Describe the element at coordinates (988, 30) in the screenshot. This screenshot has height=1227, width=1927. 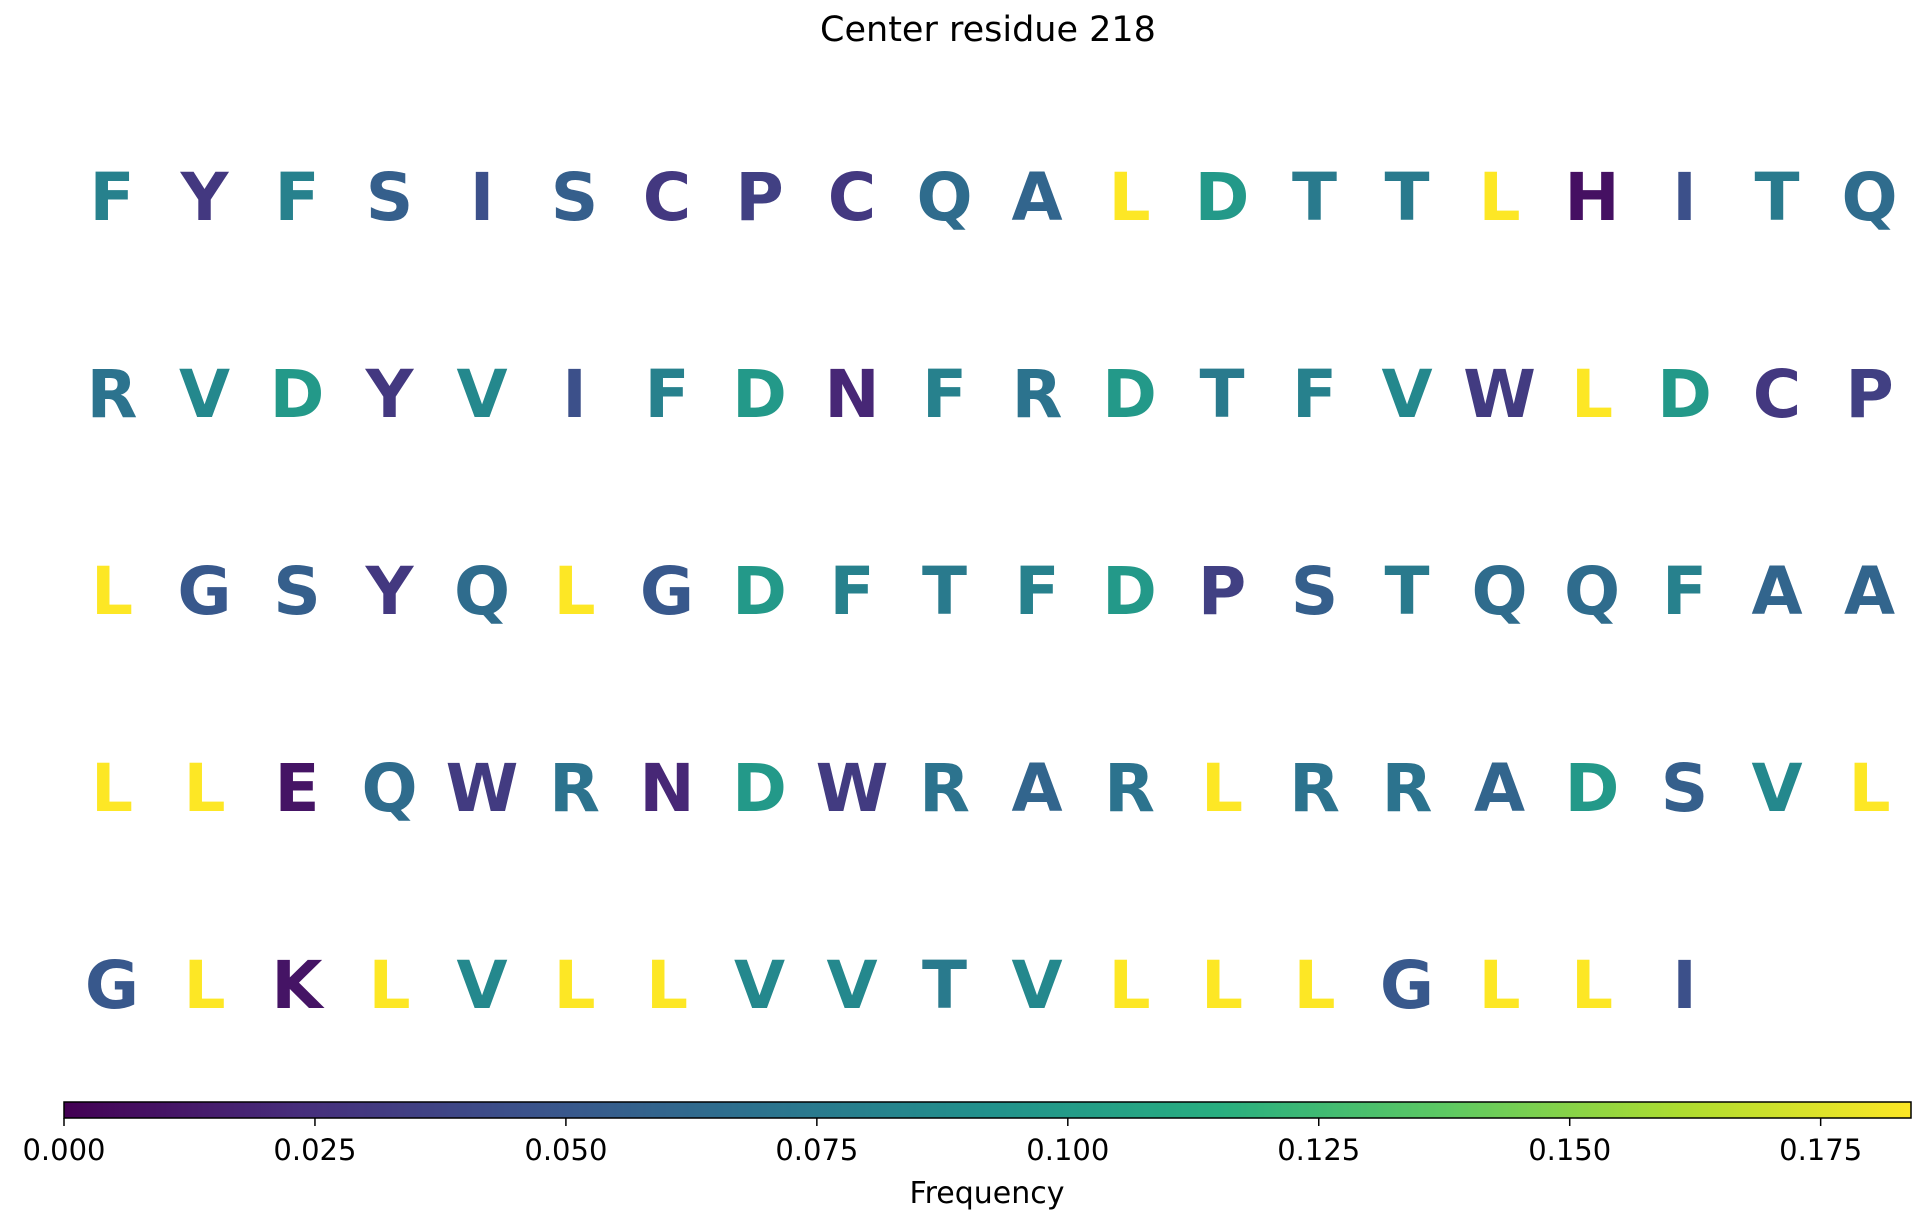
I see `chart-title: Center residue 218` at that location.